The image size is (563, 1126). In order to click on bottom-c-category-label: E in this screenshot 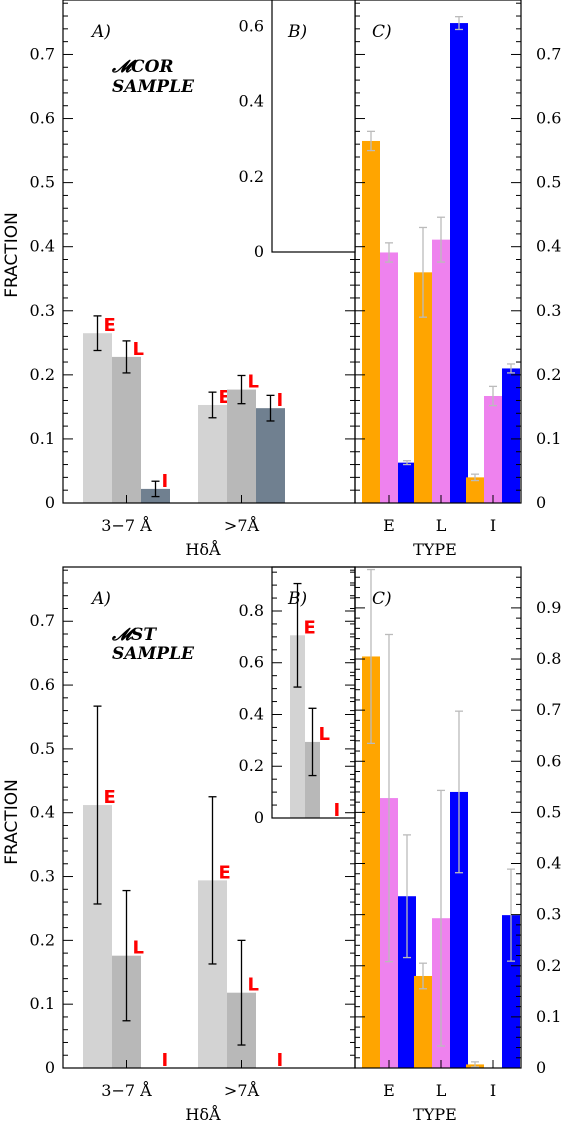, I will do `click(389, 1090)`.